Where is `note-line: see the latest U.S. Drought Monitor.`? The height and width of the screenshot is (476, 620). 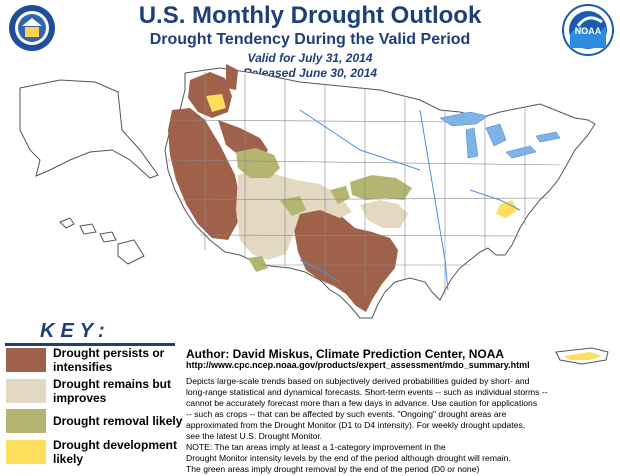 note-line: see the latest U.S. Drought Monitor. is located at coordinates (254, 436).